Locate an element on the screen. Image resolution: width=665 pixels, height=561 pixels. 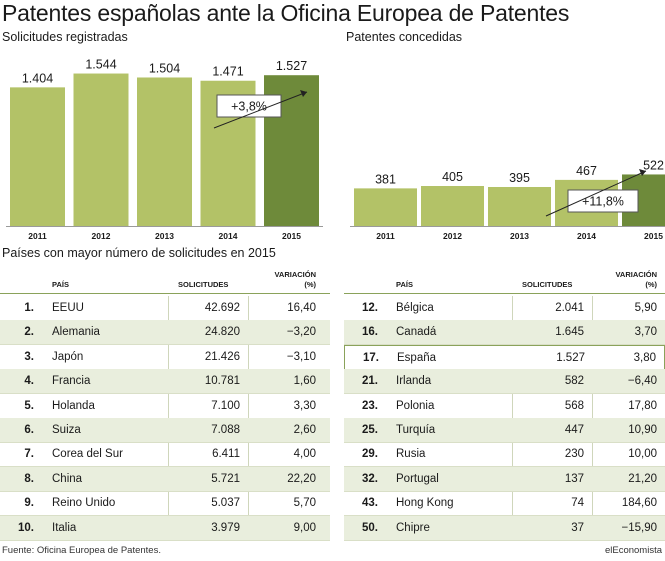
rank-cell: 21. is located at coordinates (370, 381).